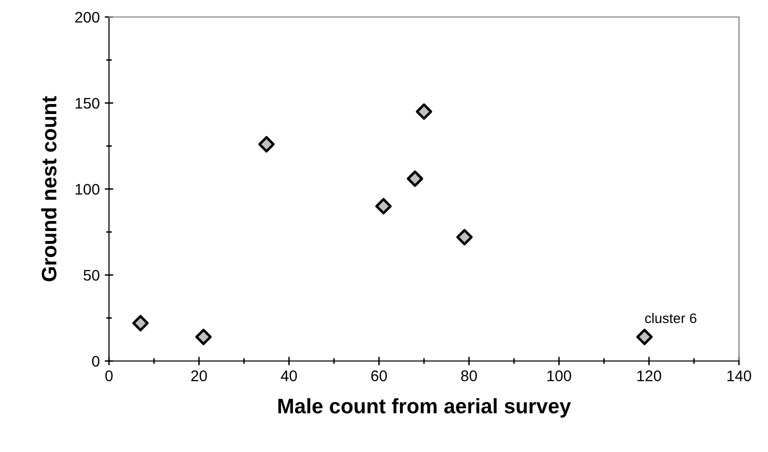 The width and height of the screenshot is (768, 452). What do you see at coordinates (424, 408) in the screenshot?
I see `x-axis-title: Male count from aerial survey` at bounding box center [424, 408].